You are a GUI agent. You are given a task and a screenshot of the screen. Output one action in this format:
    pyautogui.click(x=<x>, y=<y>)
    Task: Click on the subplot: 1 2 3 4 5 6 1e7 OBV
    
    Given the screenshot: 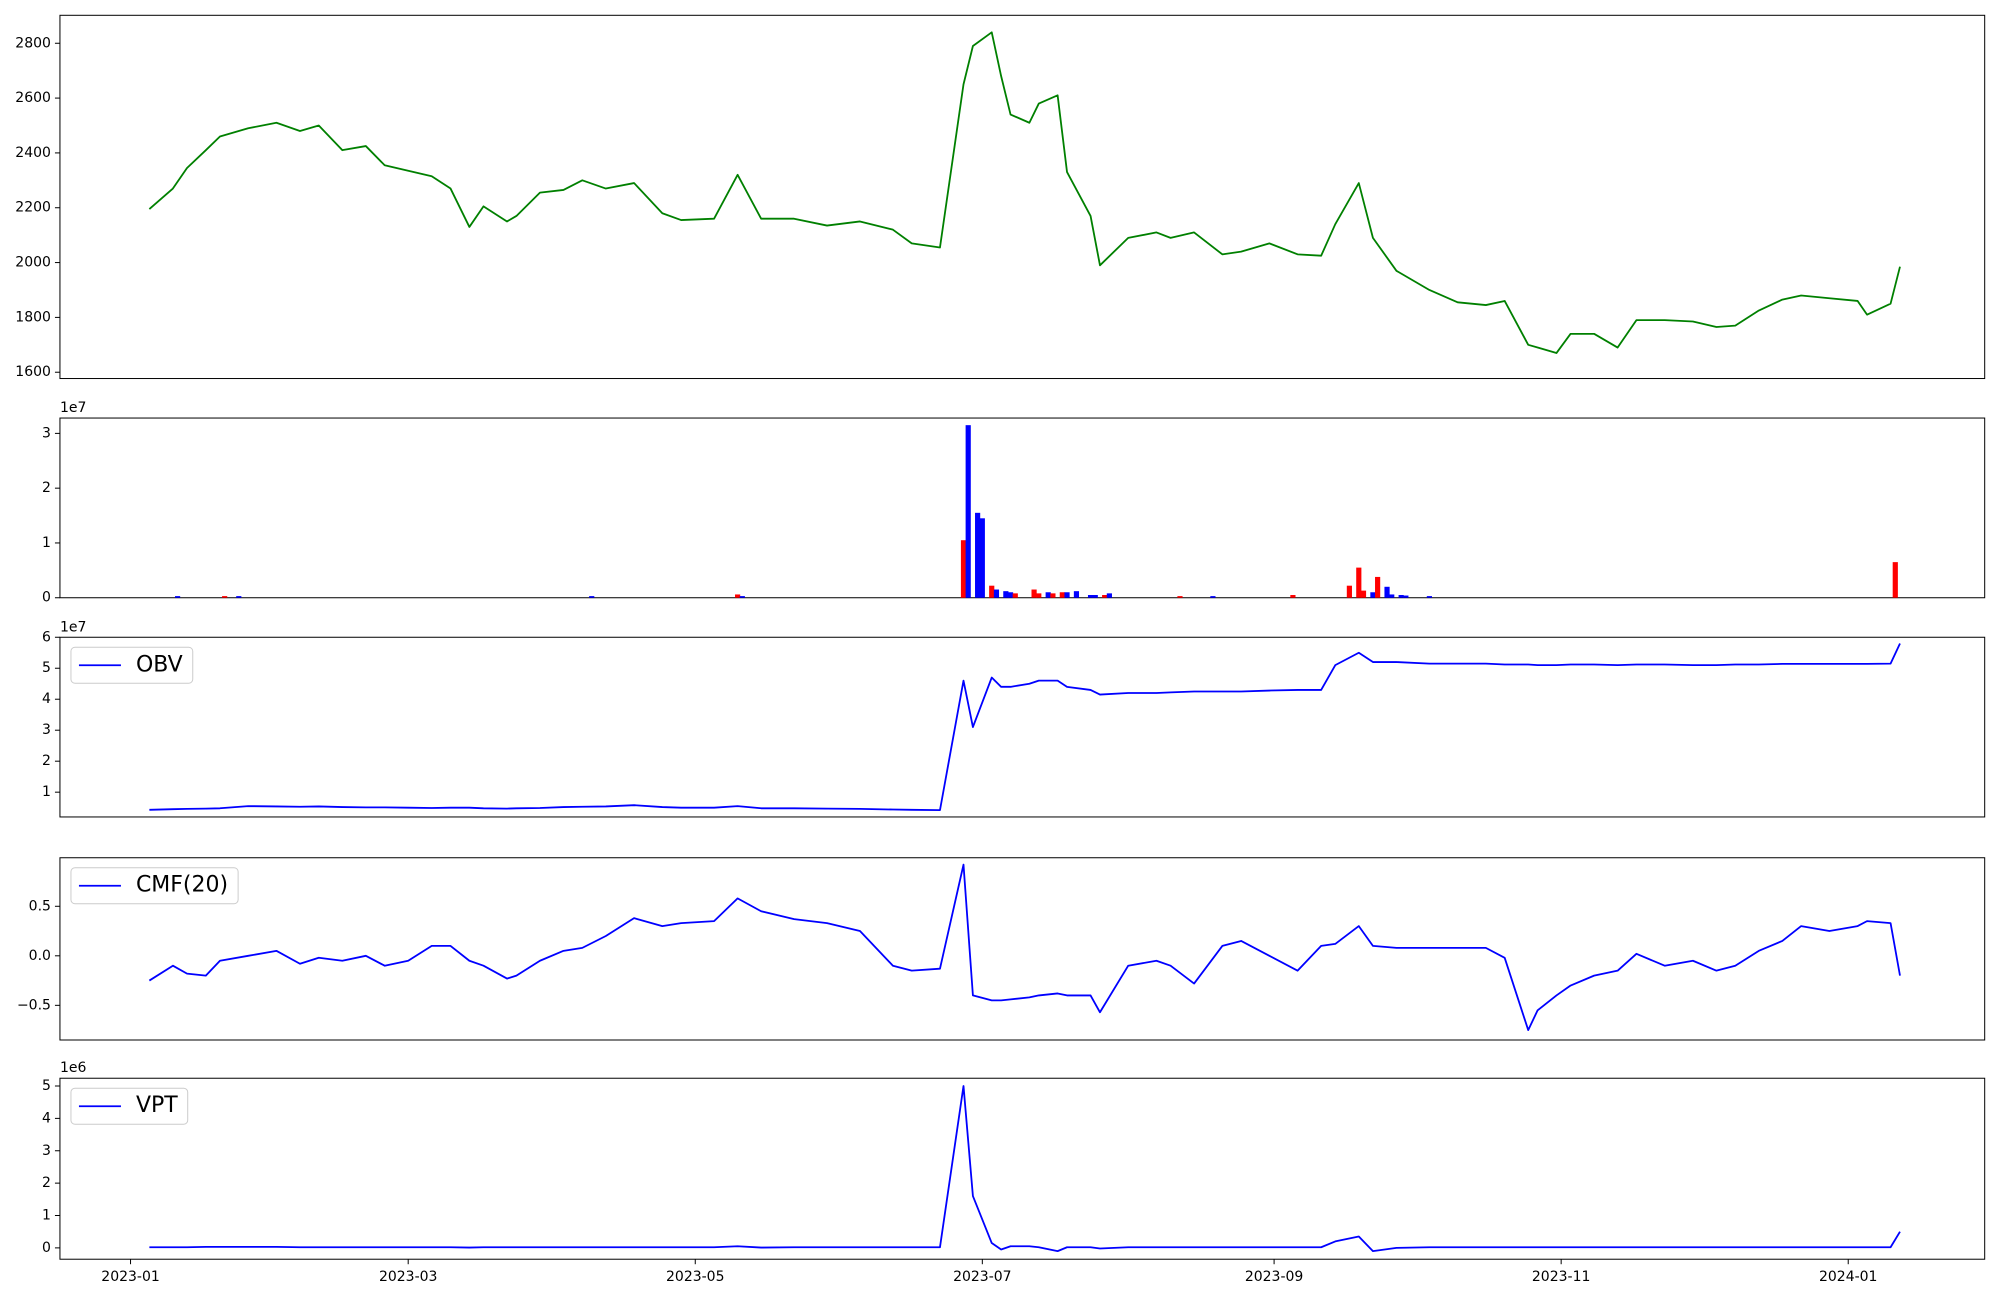 What is the action you would take?
    pyautogui.click(x=1014, y=718)
    